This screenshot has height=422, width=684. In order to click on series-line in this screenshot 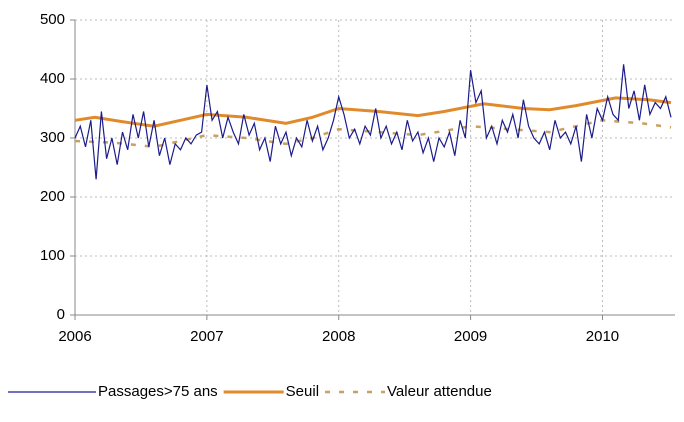, I will do `click(373, 112)`.